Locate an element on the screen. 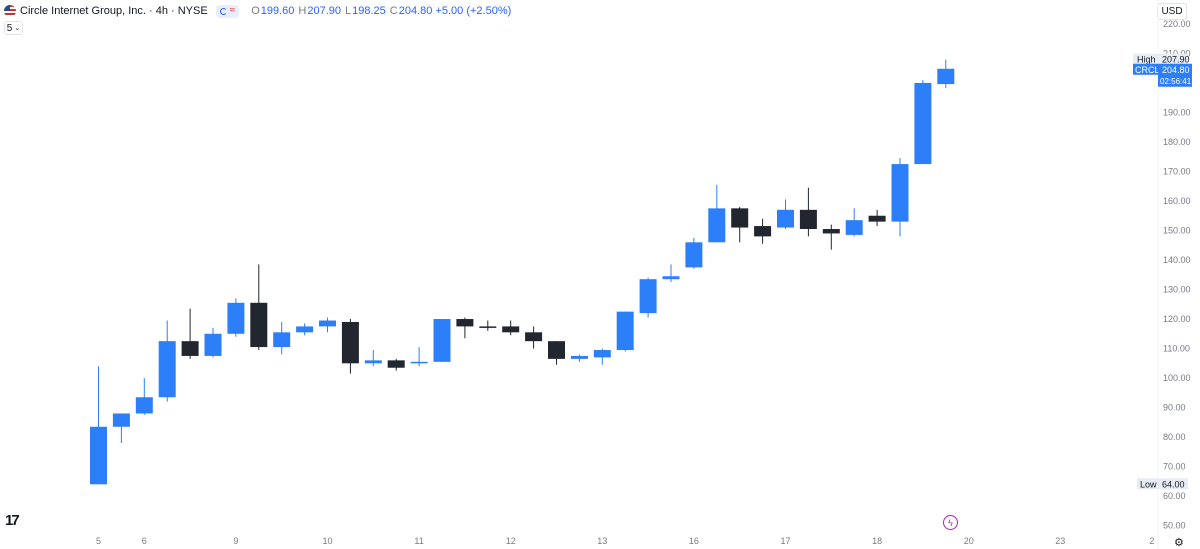 The width and height of the screenshot is (1200, 549). interval-label: 5 is located at coordinates (9, 28).